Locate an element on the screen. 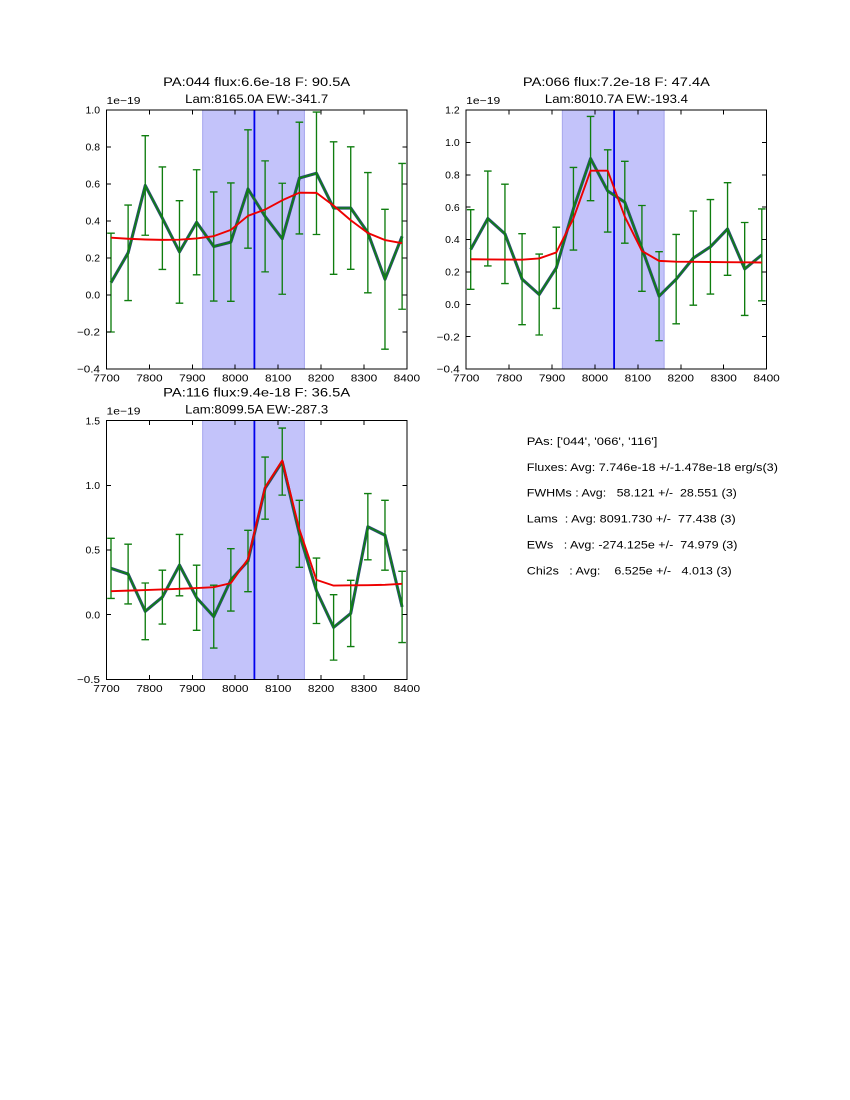 This screenshot has height=1100, width=850. svg-text: 1.5 is located at coordinates (93, 421).